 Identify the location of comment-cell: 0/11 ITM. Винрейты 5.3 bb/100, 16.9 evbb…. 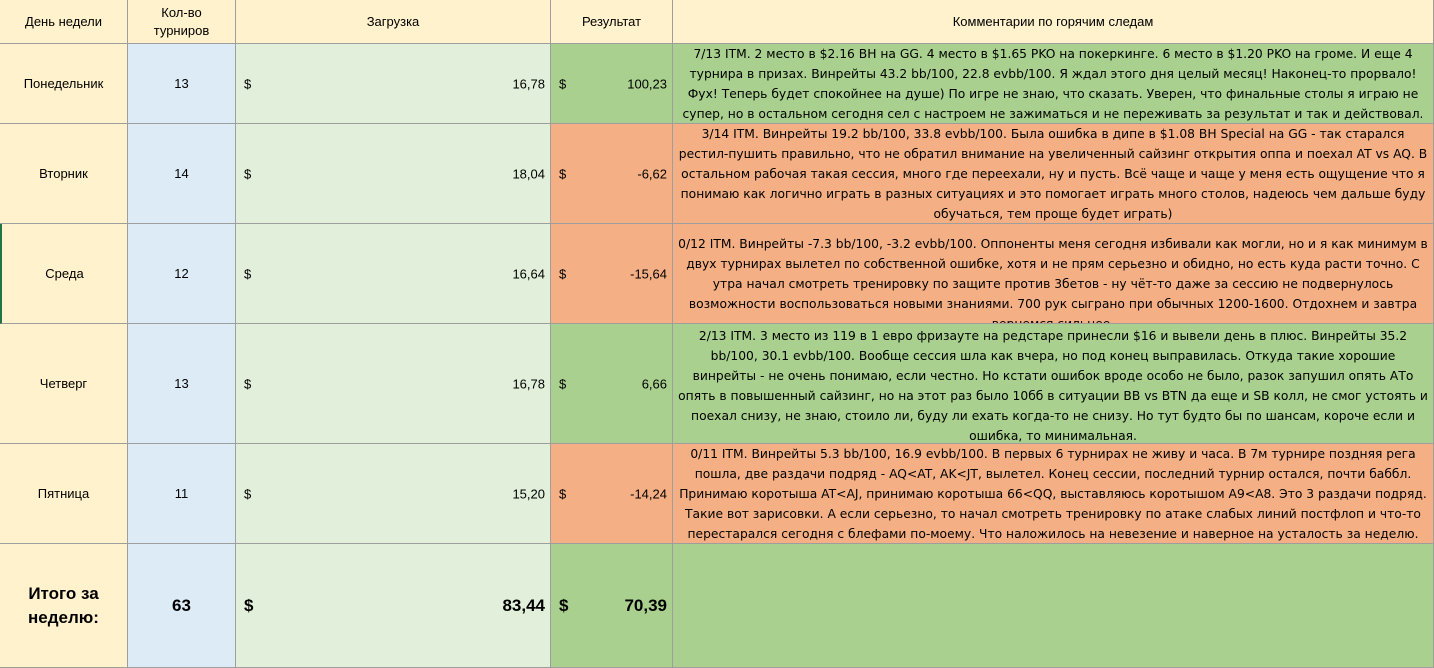
(1053, 494).